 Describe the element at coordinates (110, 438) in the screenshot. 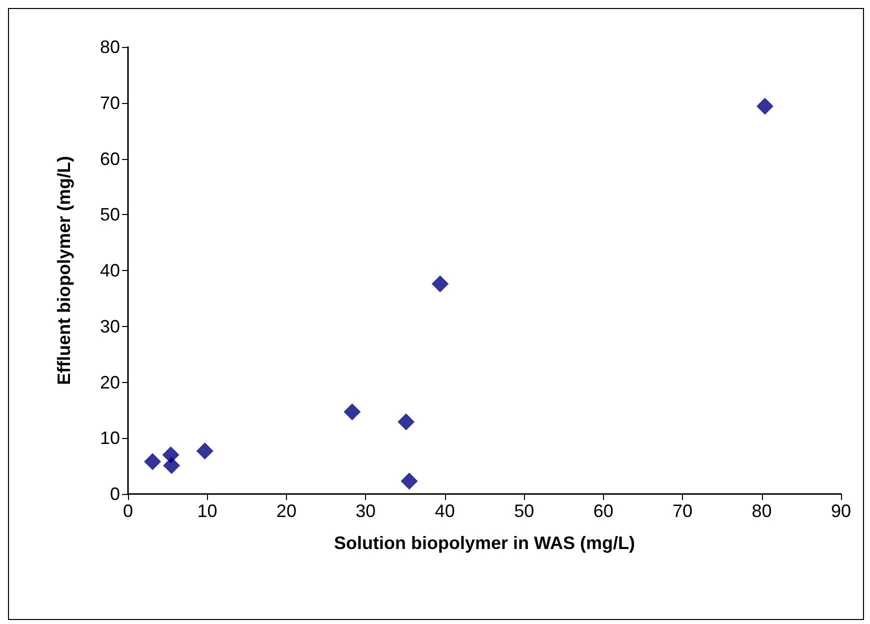

I see `y-tick-label: 10` at that location.